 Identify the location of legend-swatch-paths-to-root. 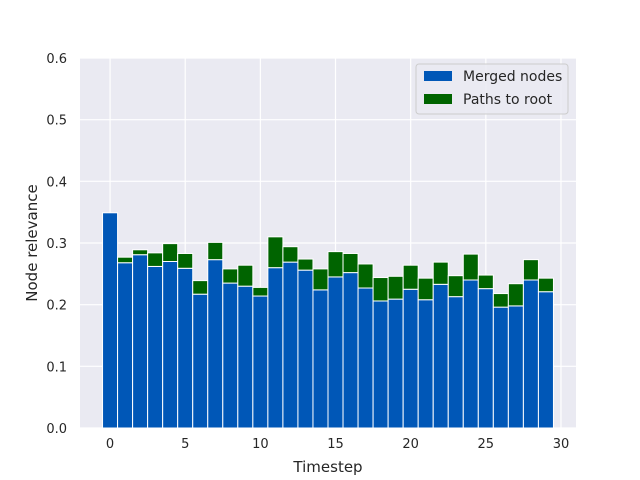
(438, 99).